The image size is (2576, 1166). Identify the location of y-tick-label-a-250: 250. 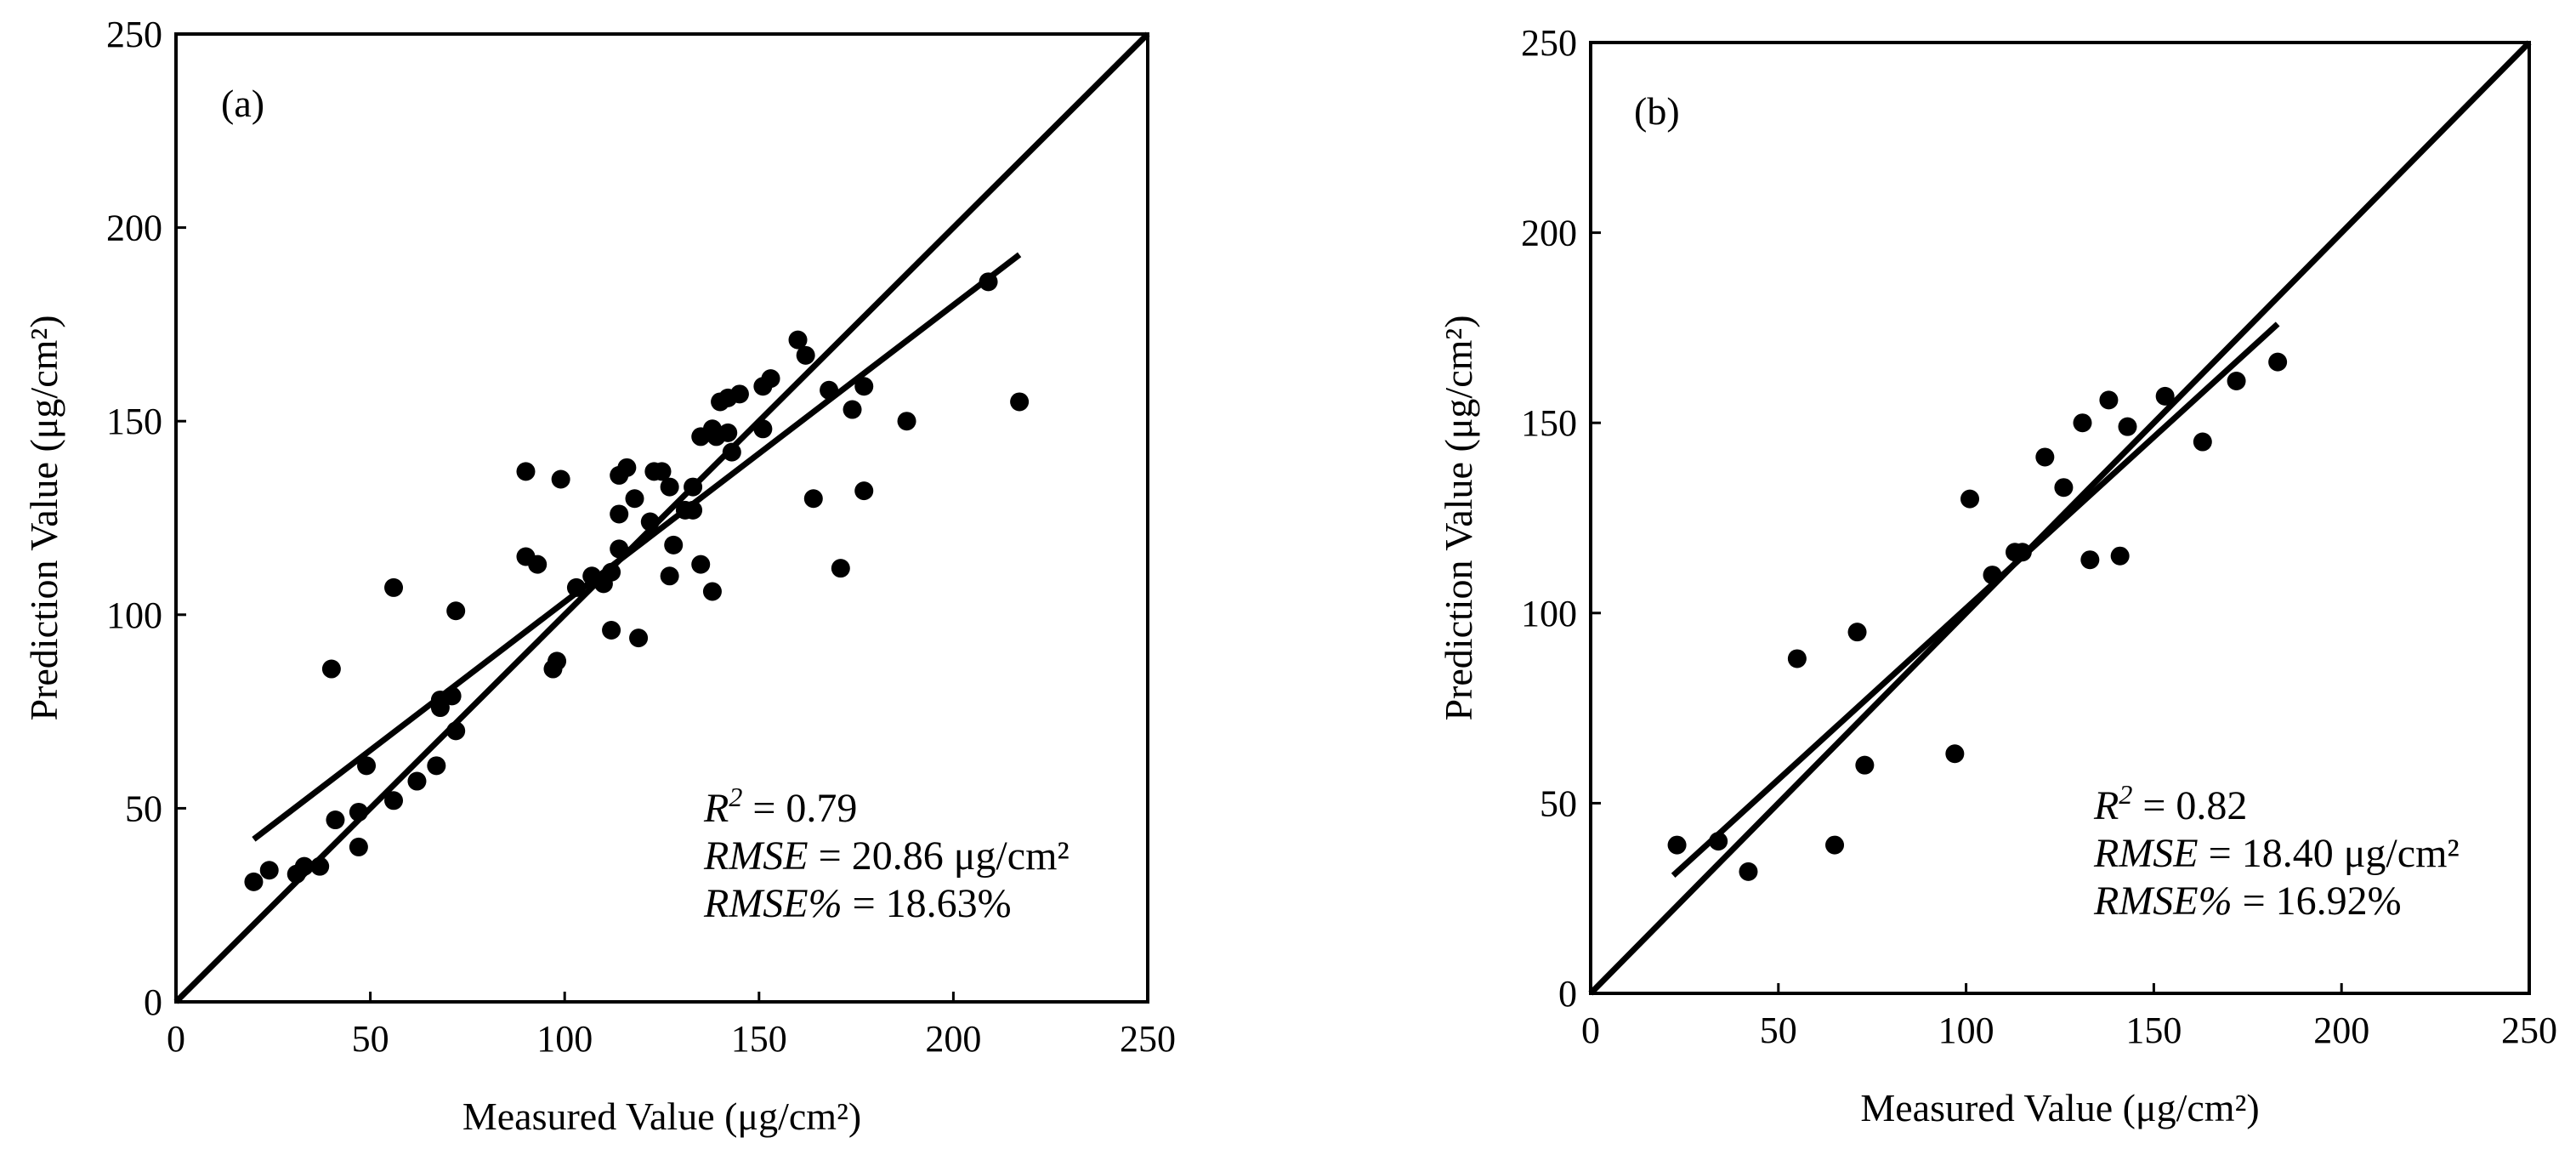
(134, 34).